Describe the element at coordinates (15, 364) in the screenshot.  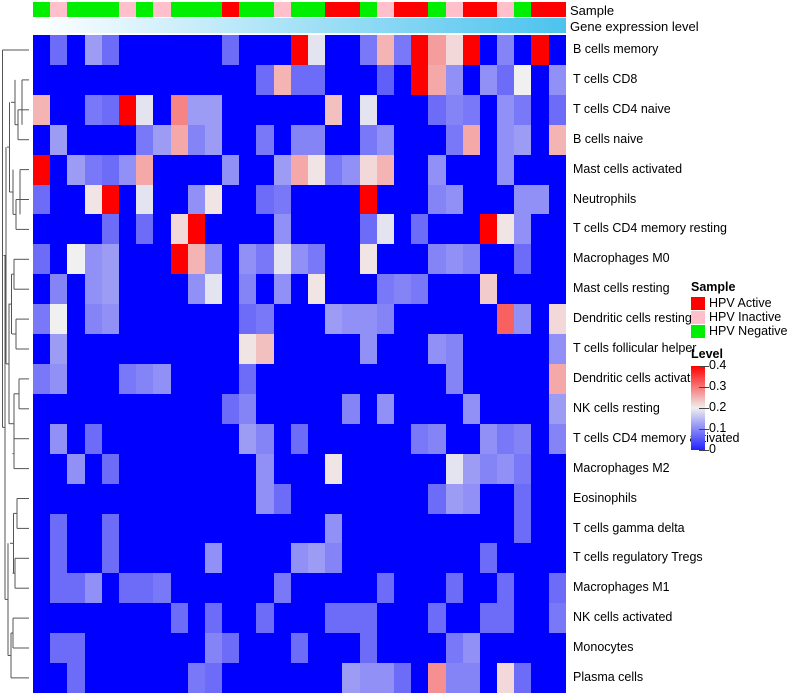
I see `dendrogram-svg` at that location.